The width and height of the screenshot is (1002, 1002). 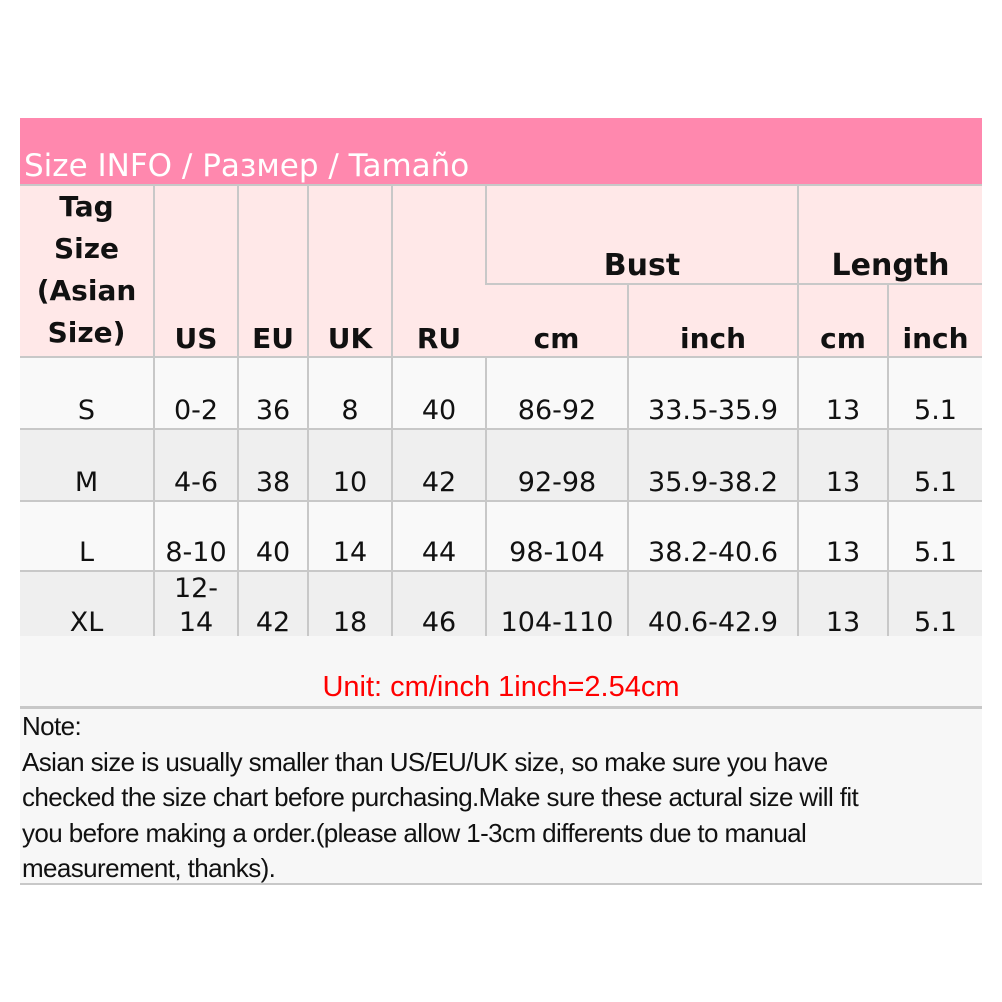 What do you see at coordinates (52, 726) in the screenshot?
I see `note-label: Note:` at bounding box center [52, 726].